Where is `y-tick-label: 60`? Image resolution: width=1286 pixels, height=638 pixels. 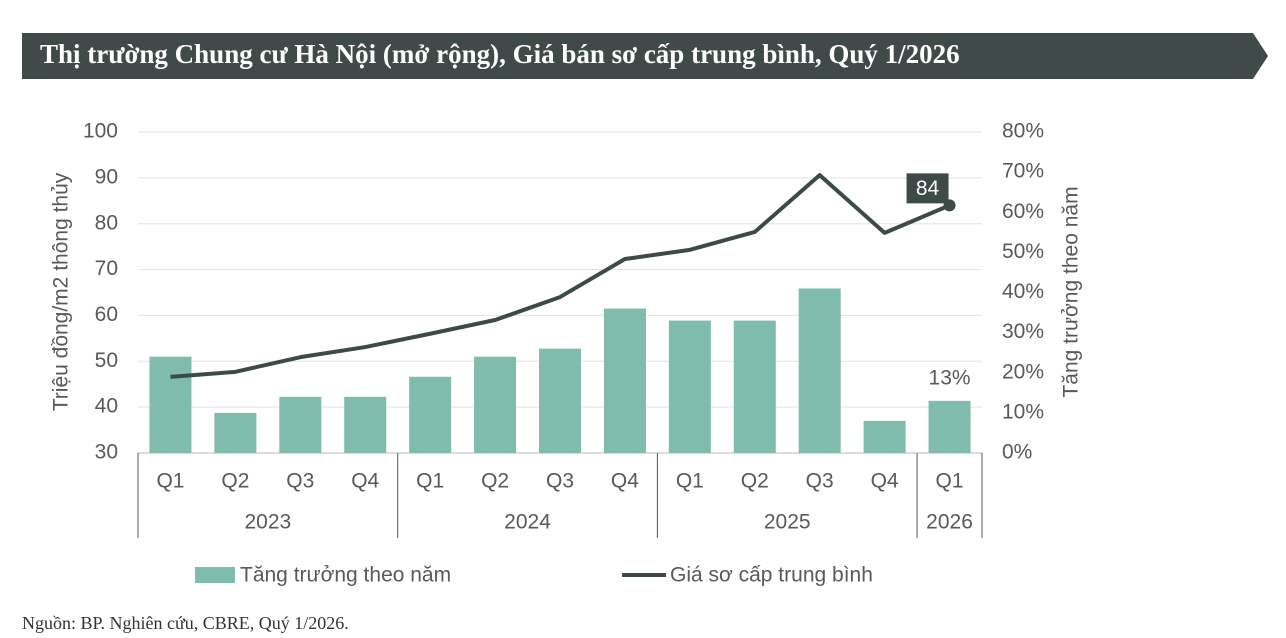 y-tick-label: 60 is located at coordinates (106, 314).